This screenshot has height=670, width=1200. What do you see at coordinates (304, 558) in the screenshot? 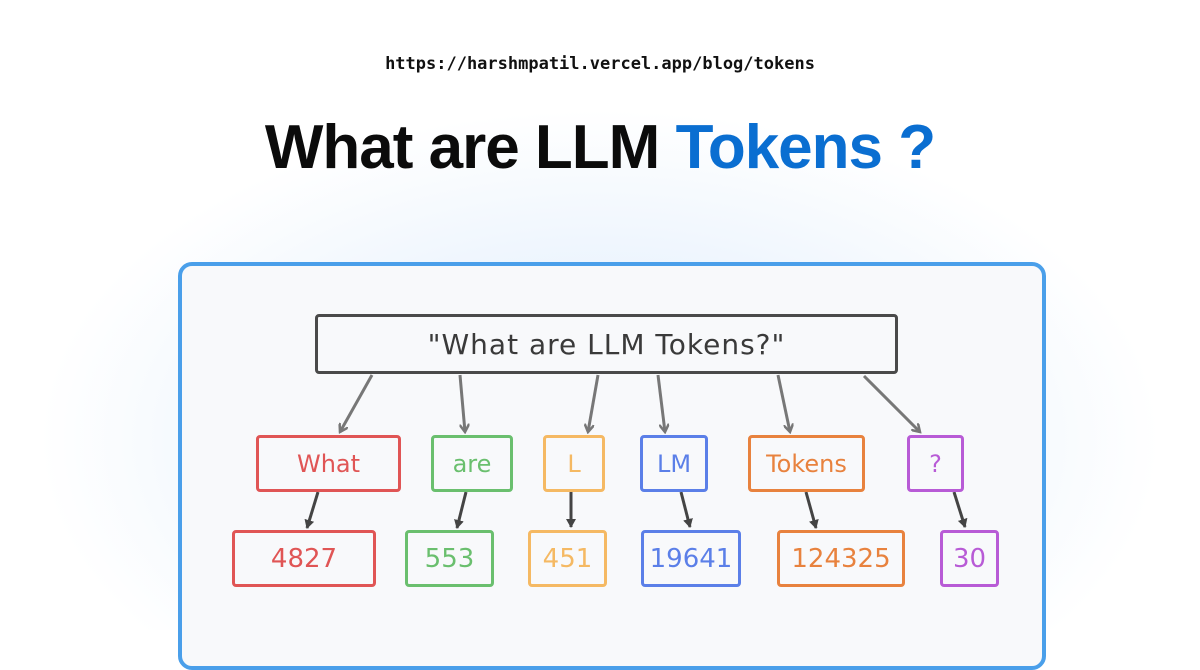
I see `token-id-box-0: 4827` at bounding box center [304, 558].